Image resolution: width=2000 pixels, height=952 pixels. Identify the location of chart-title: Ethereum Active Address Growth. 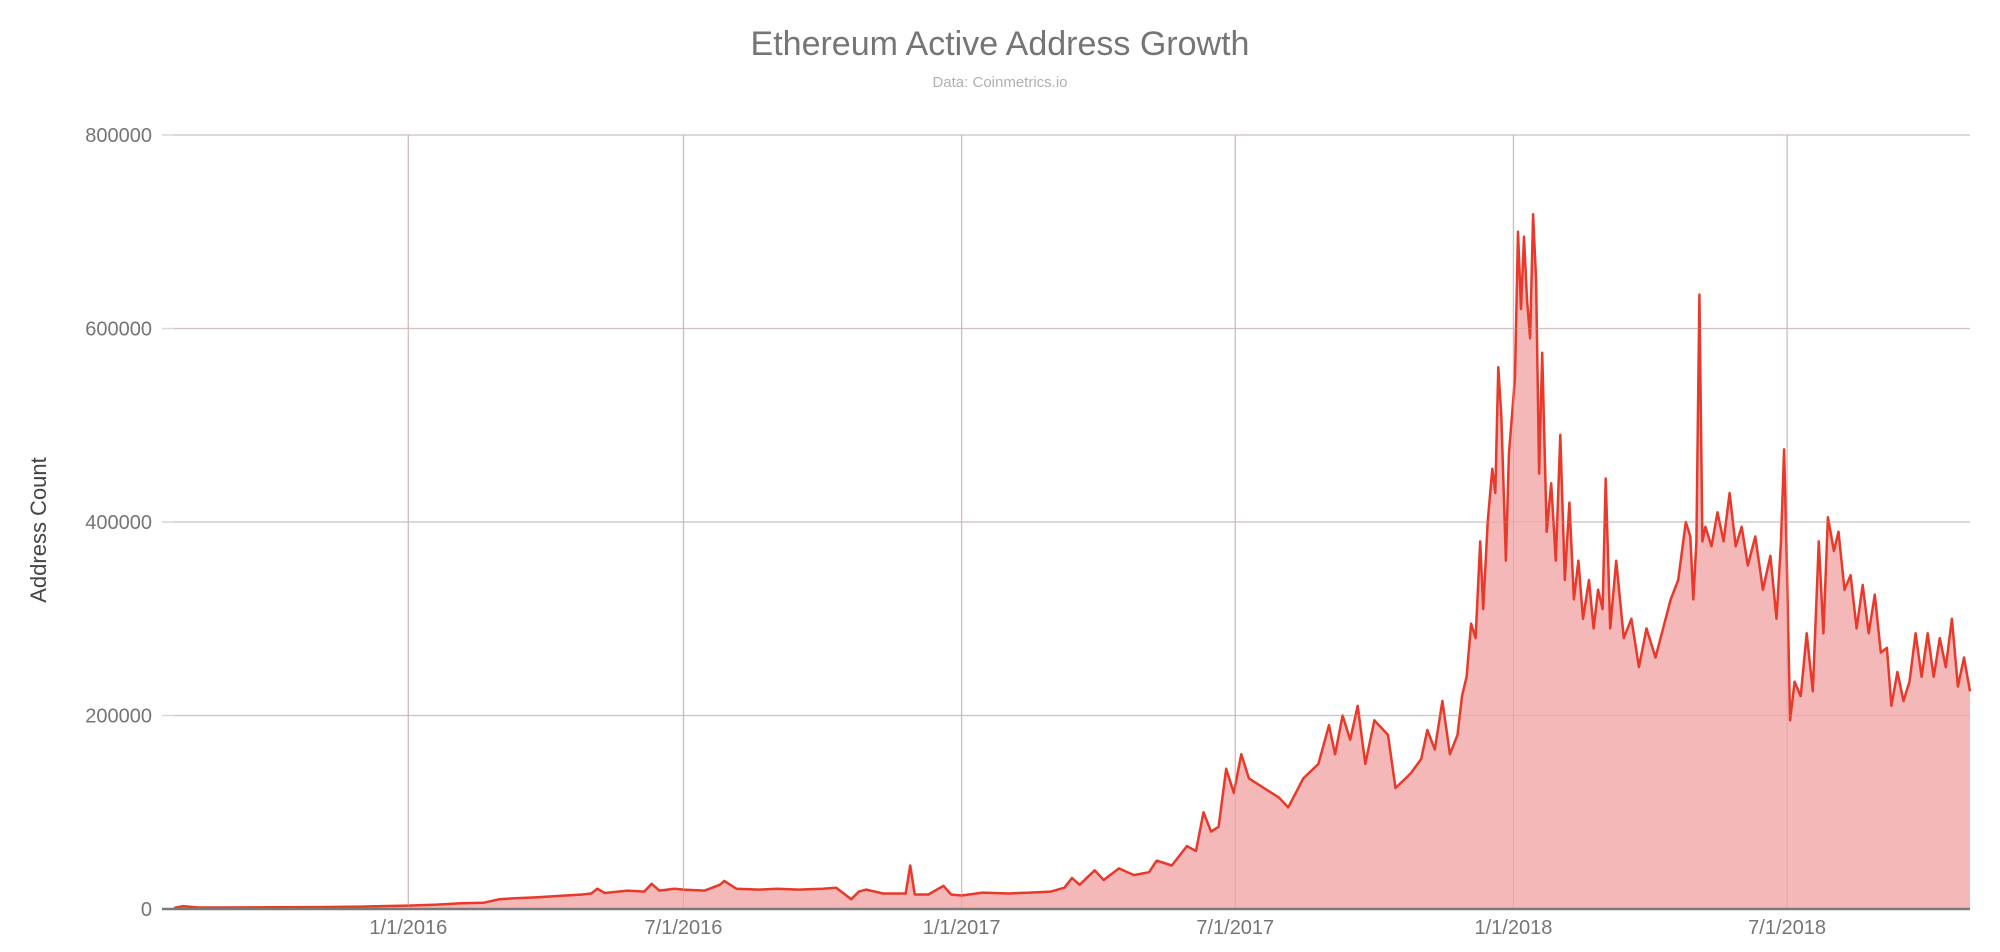
(1000, 44).